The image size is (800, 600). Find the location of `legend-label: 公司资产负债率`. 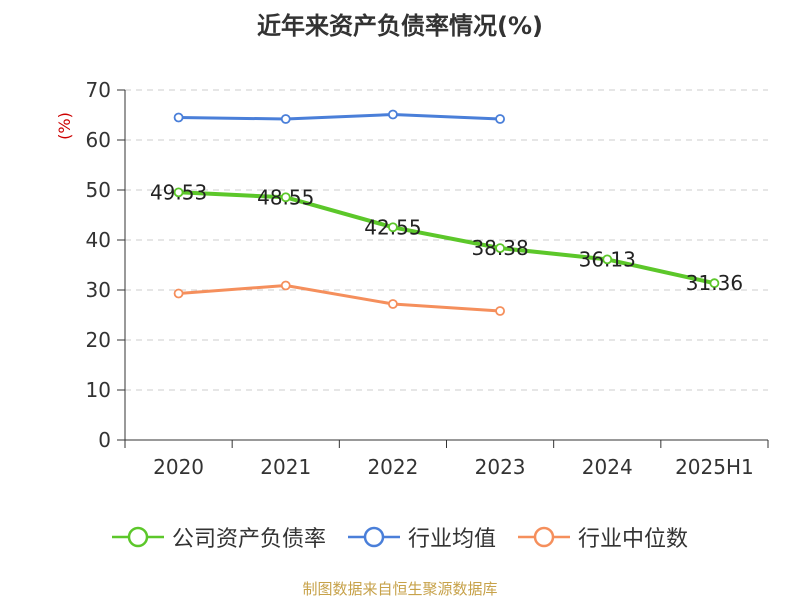

legend-label: 公司资产负债率 is located at coordinates (248, 539).